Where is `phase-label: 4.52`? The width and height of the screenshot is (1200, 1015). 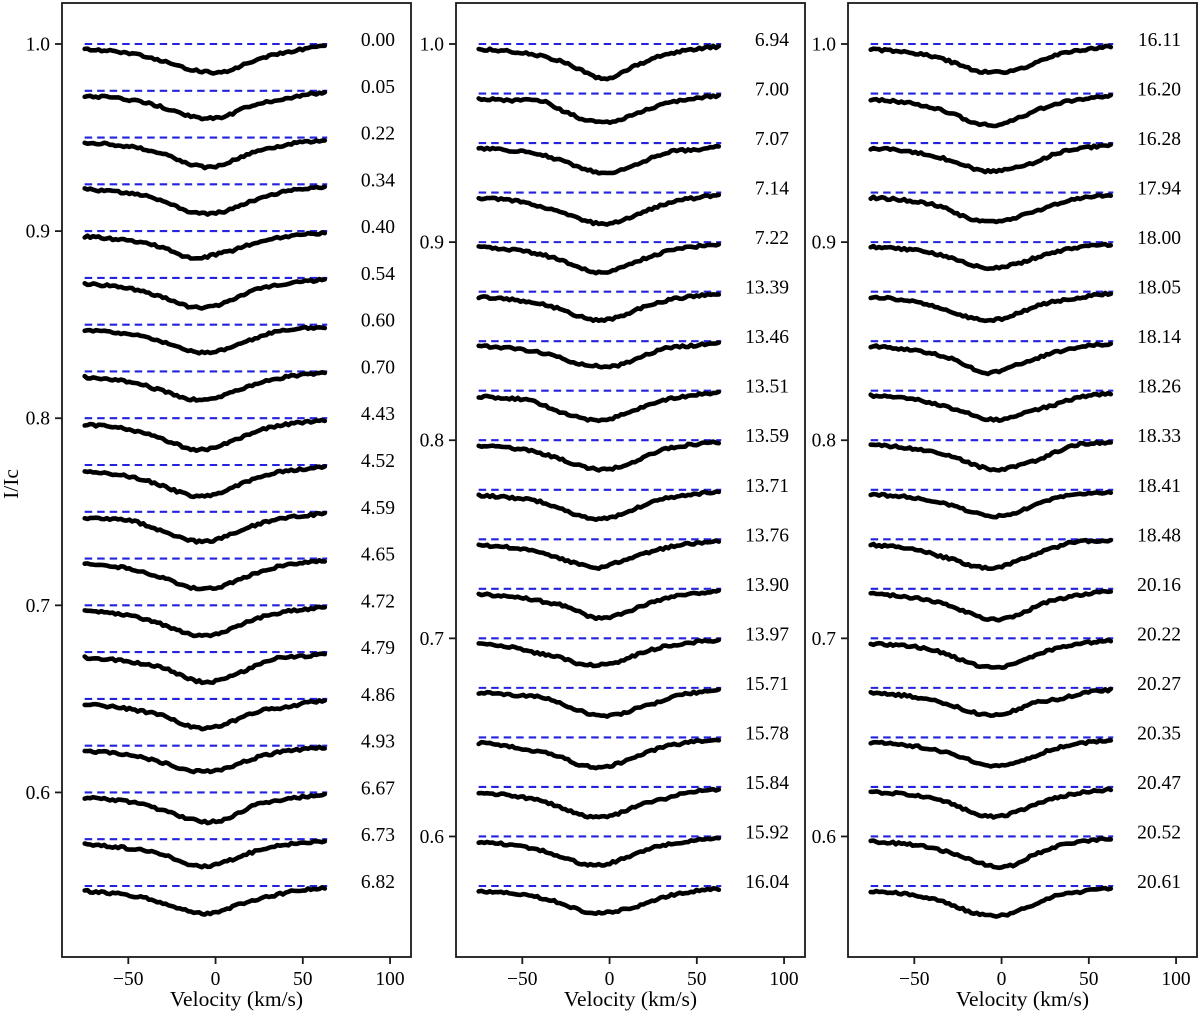 phase-label: 4.52 is located at coordinates (378, 461).